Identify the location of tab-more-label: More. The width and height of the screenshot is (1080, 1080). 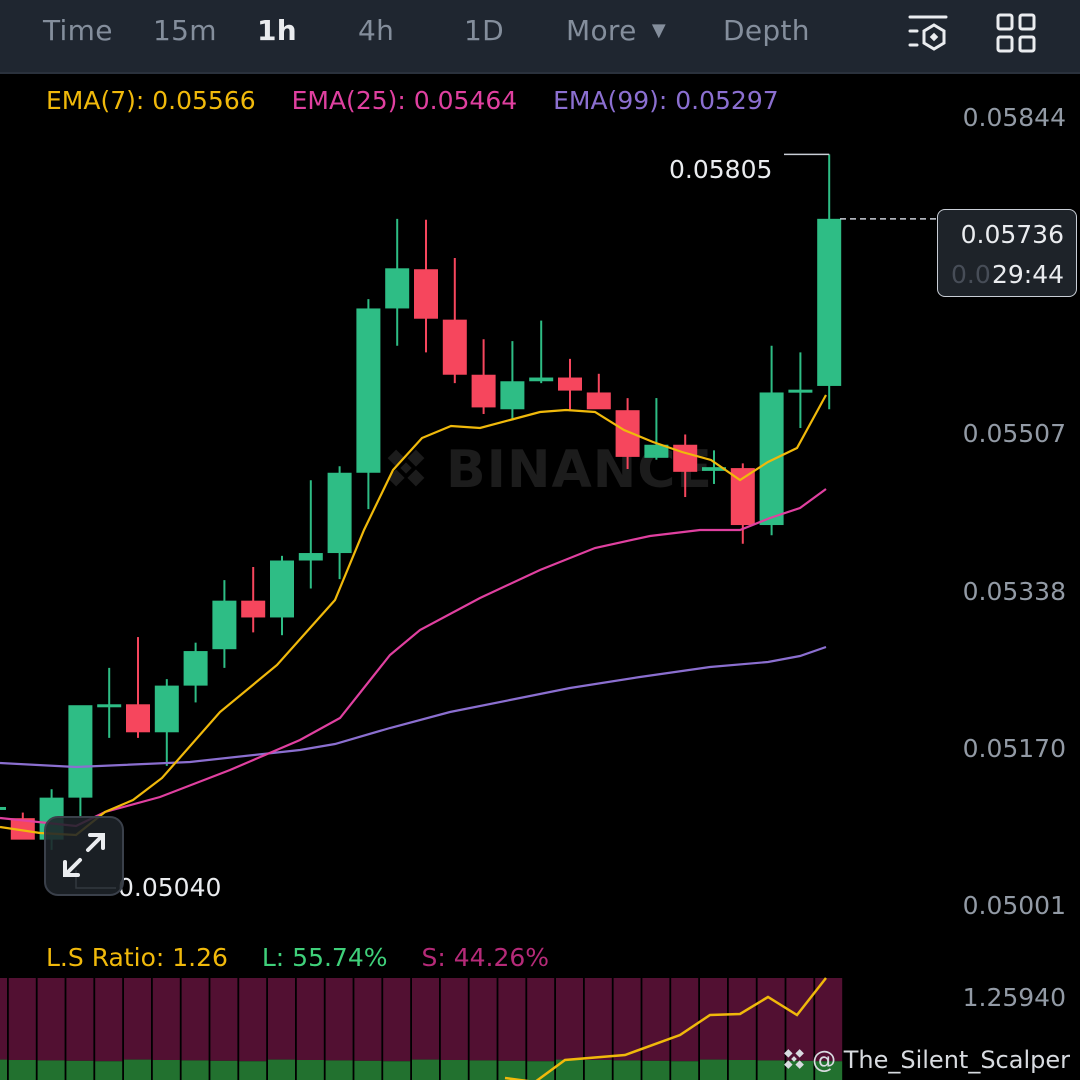
(601, 30).